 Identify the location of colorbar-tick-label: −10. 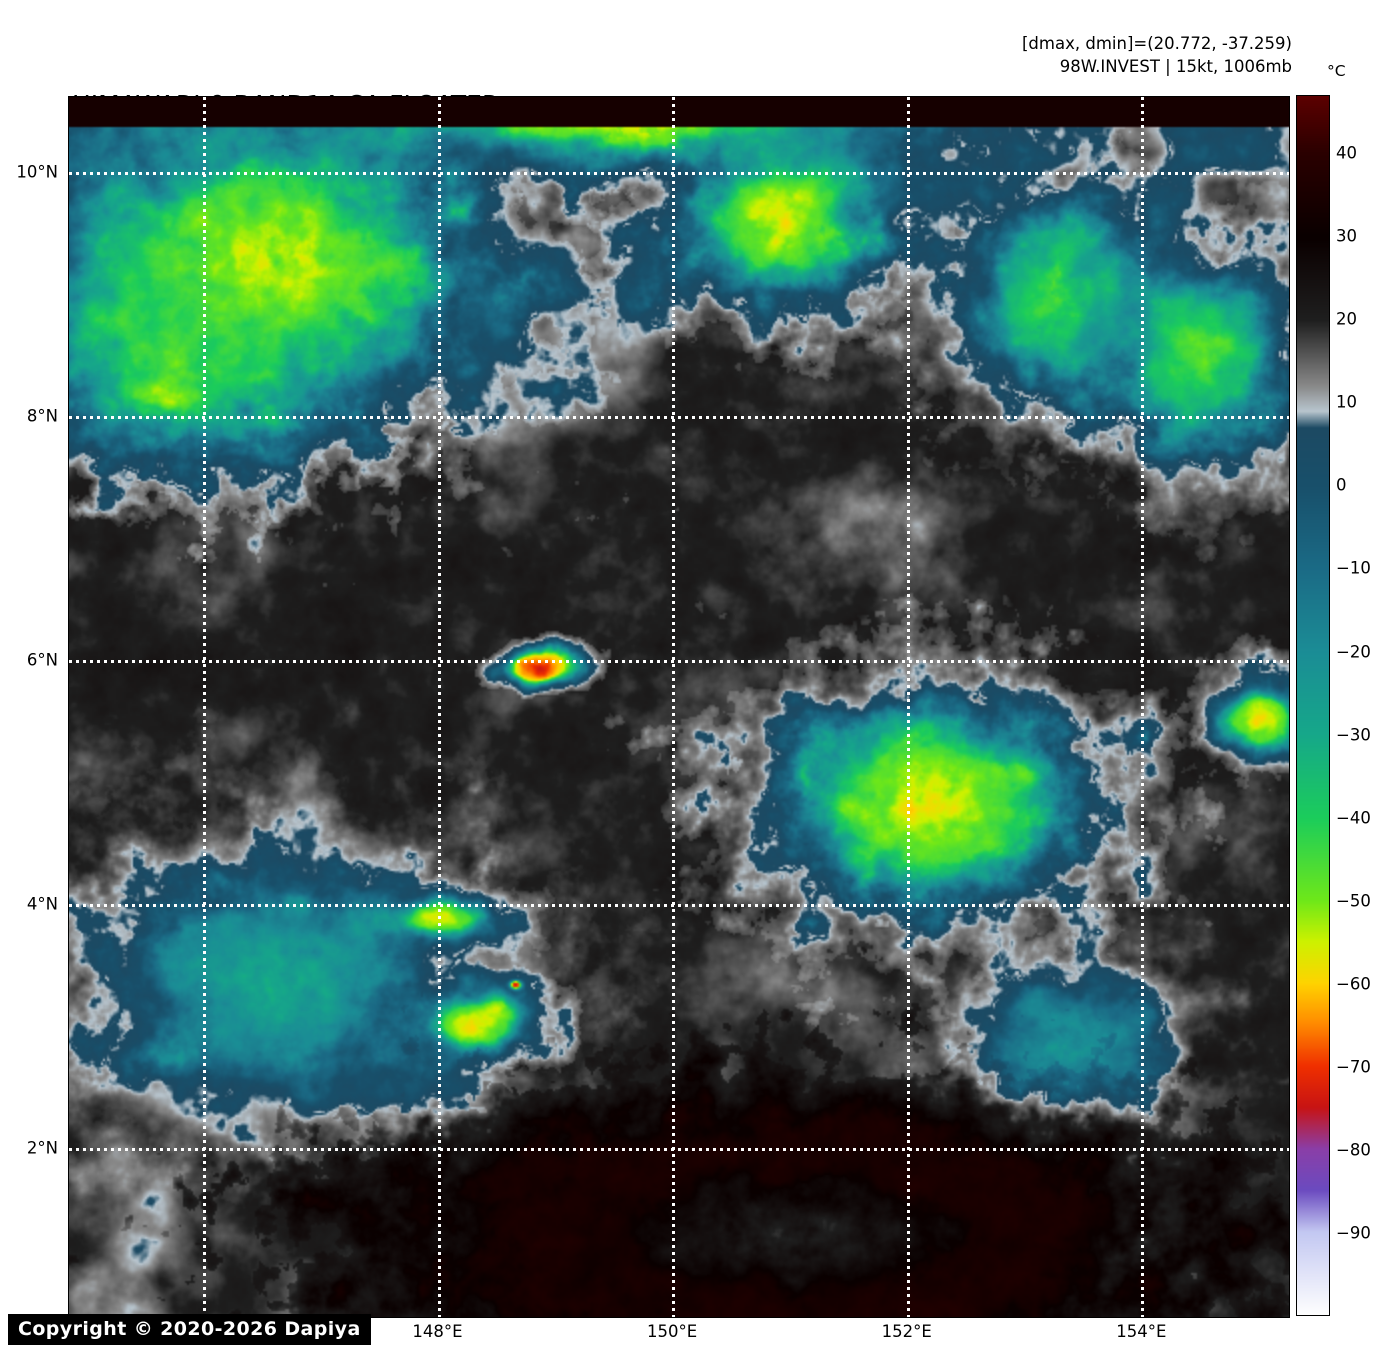
(1353, 568).